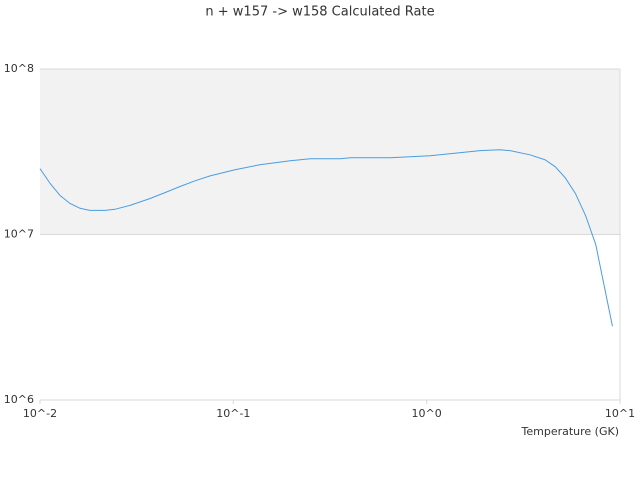 The image size is (640, 480). Describe the element at coordinates (570, 431) in the screenshot. I see `x-axis-label: Temperature (GK)` at that location.